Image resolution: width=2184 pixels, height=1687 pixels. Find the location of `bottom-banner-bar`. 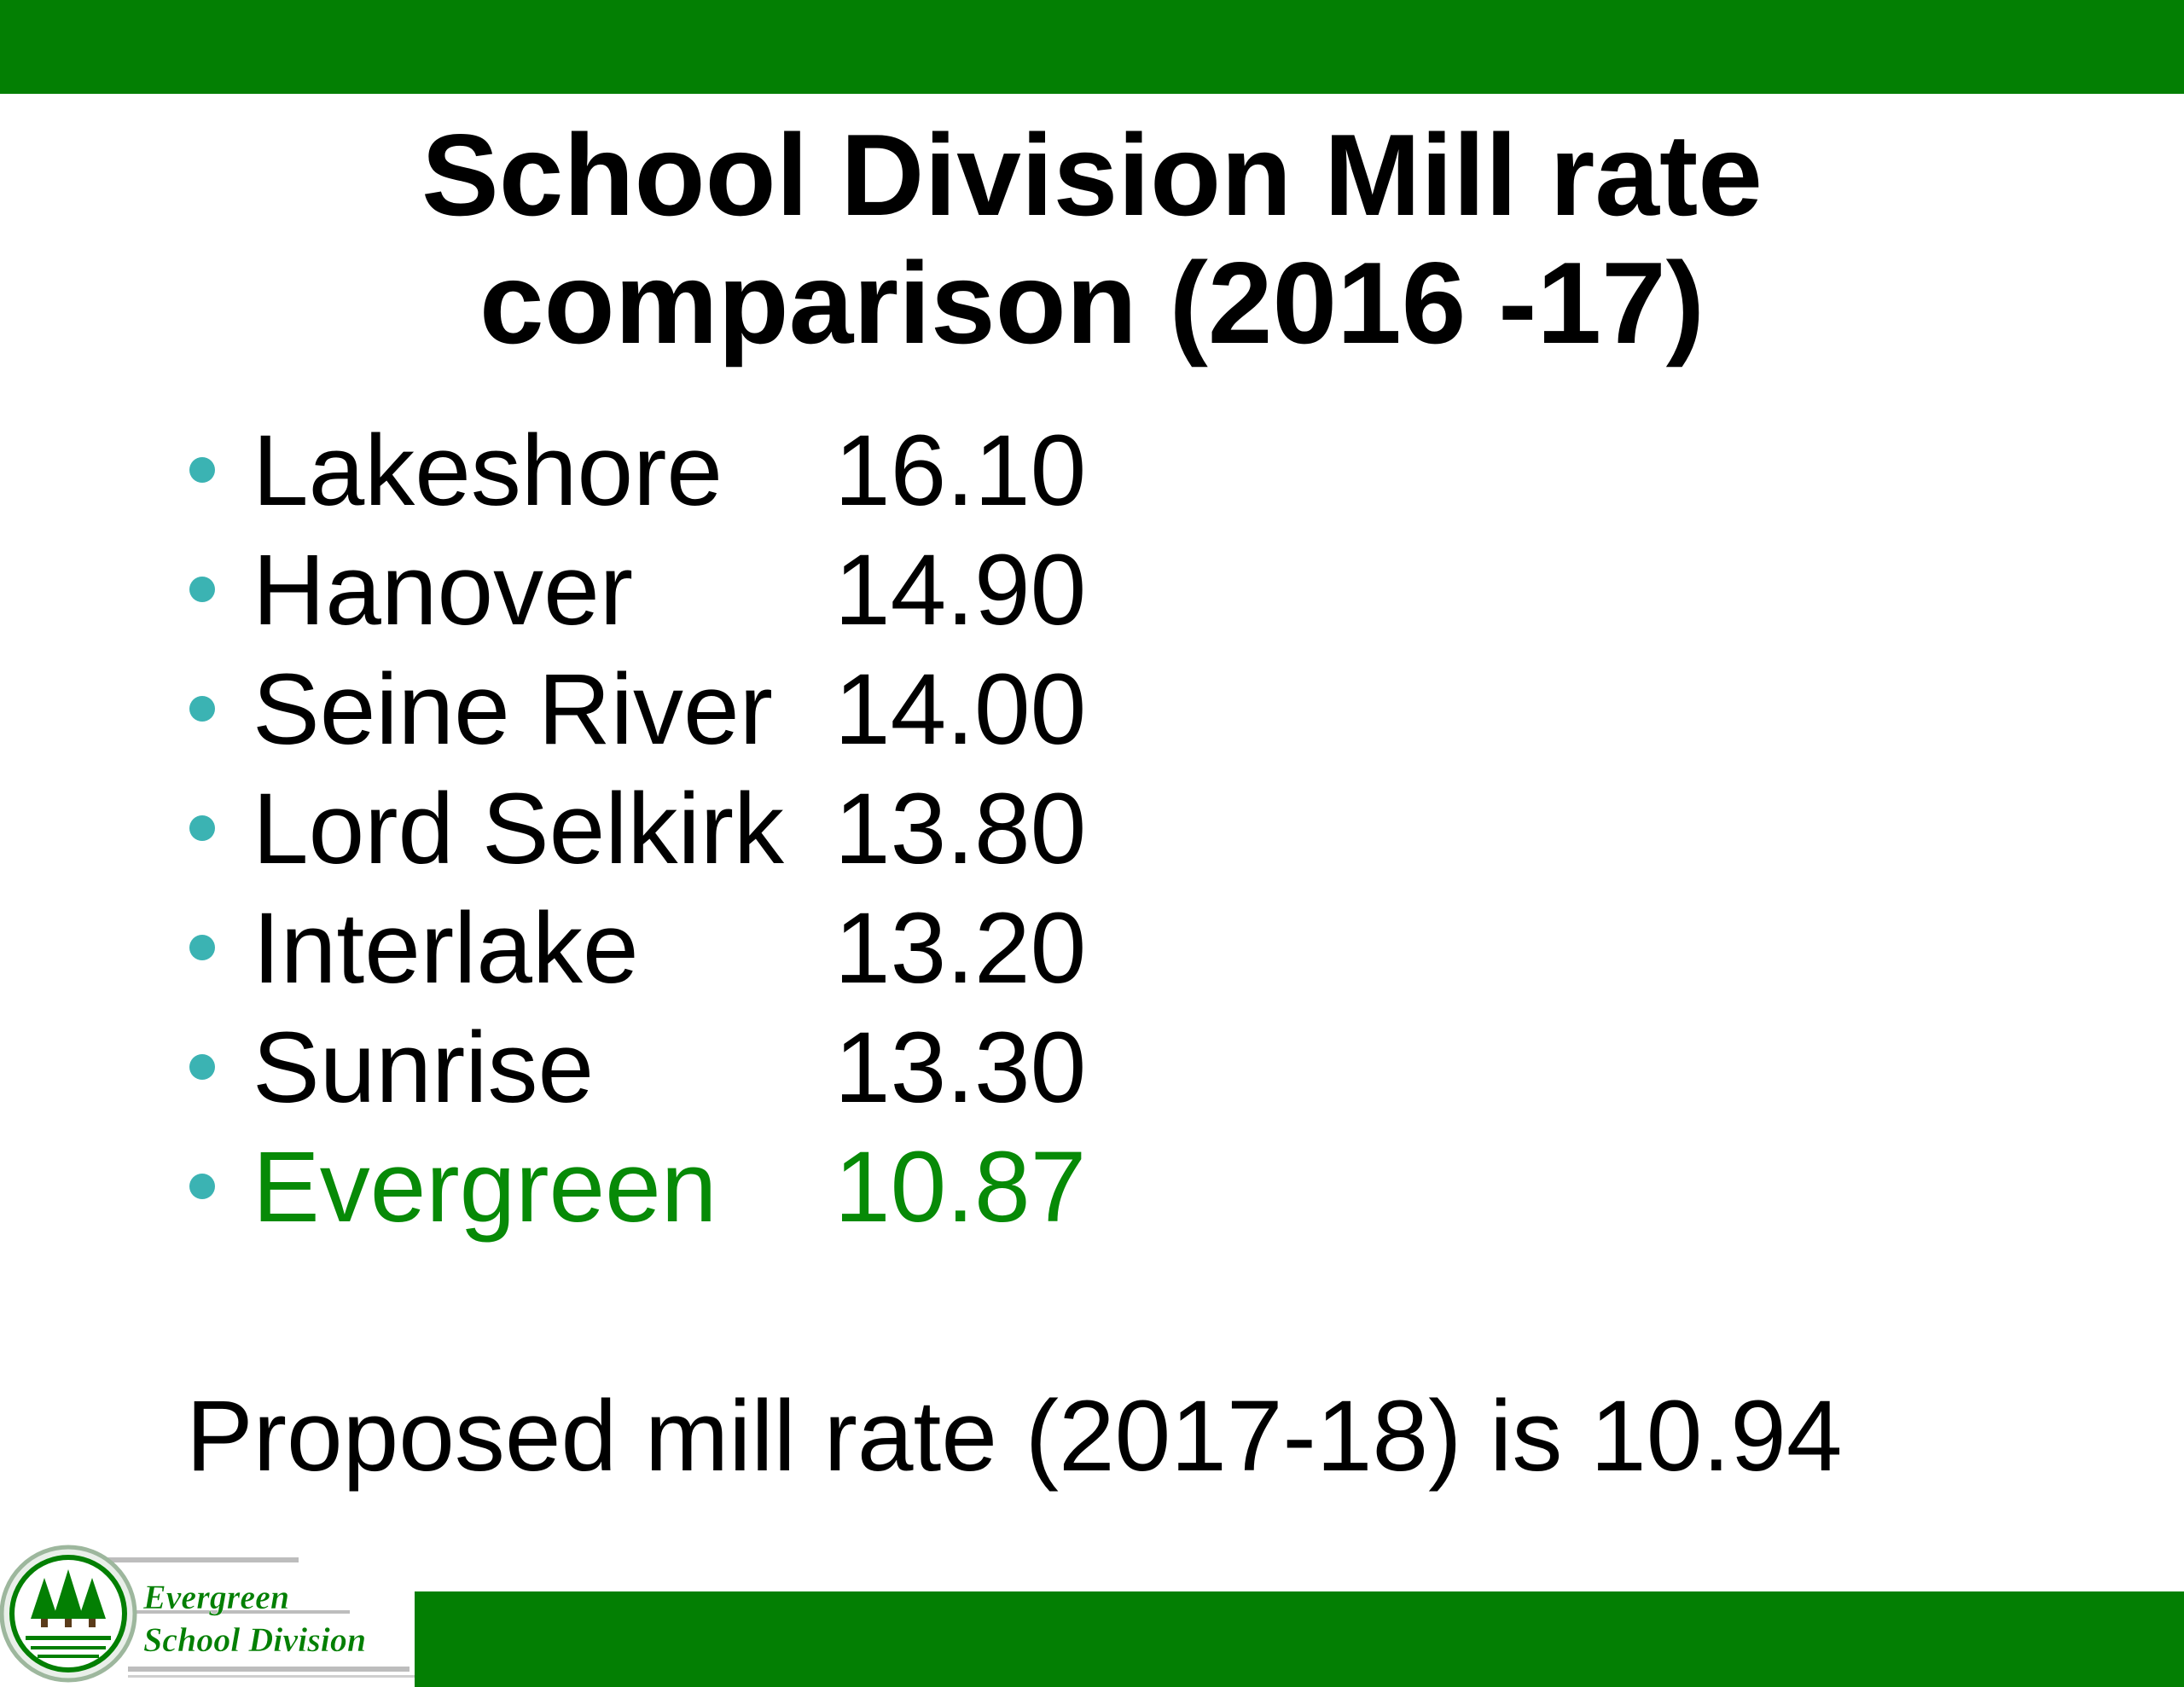

bottom-banner-bar is located at coordinates (1300, 1639).